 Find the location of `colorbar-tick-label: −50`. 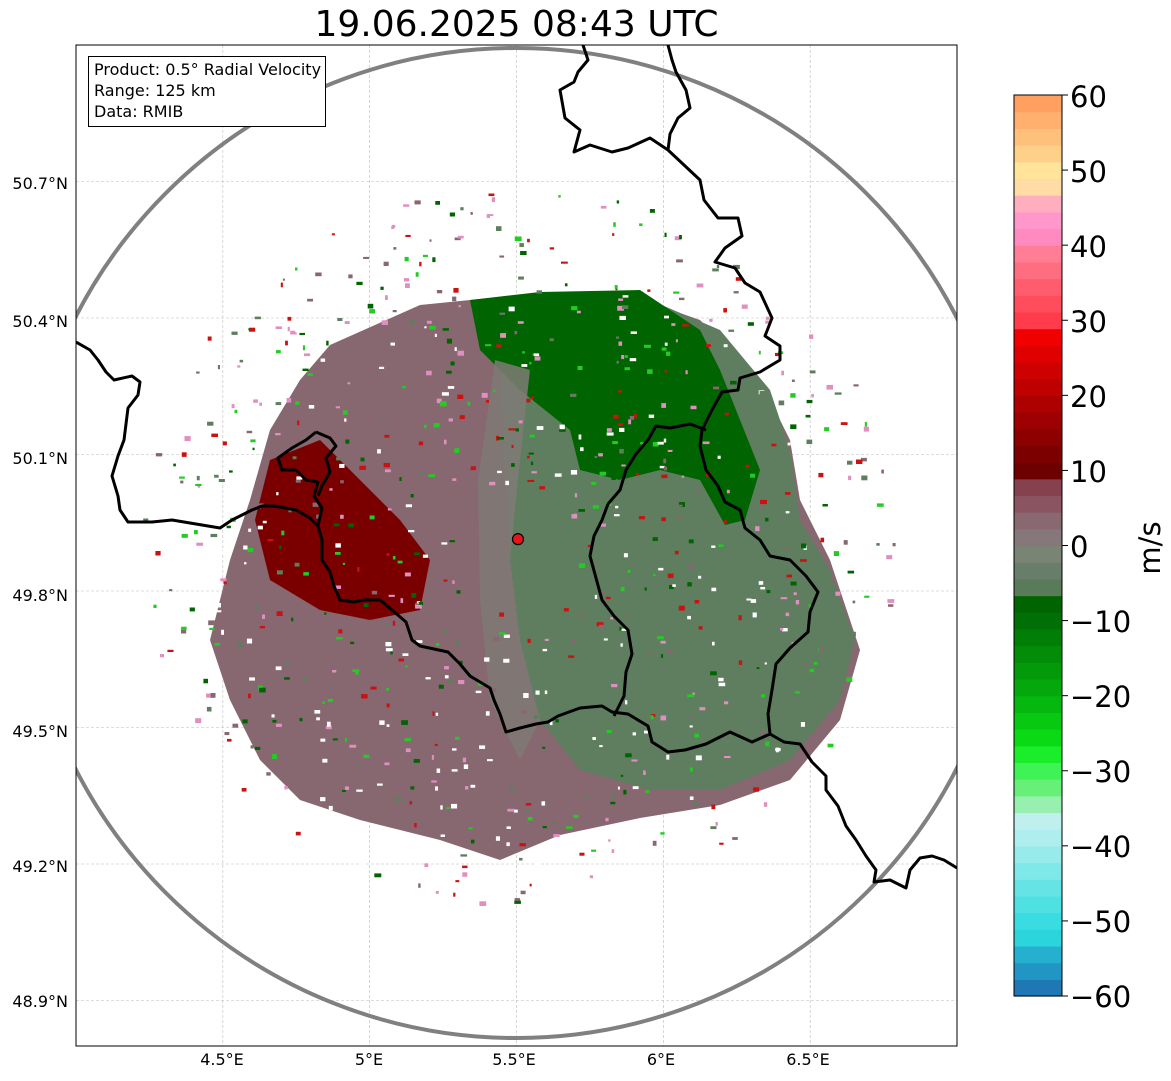

colorbar-tick-label: −50 is located at coordinates (1101, 922).